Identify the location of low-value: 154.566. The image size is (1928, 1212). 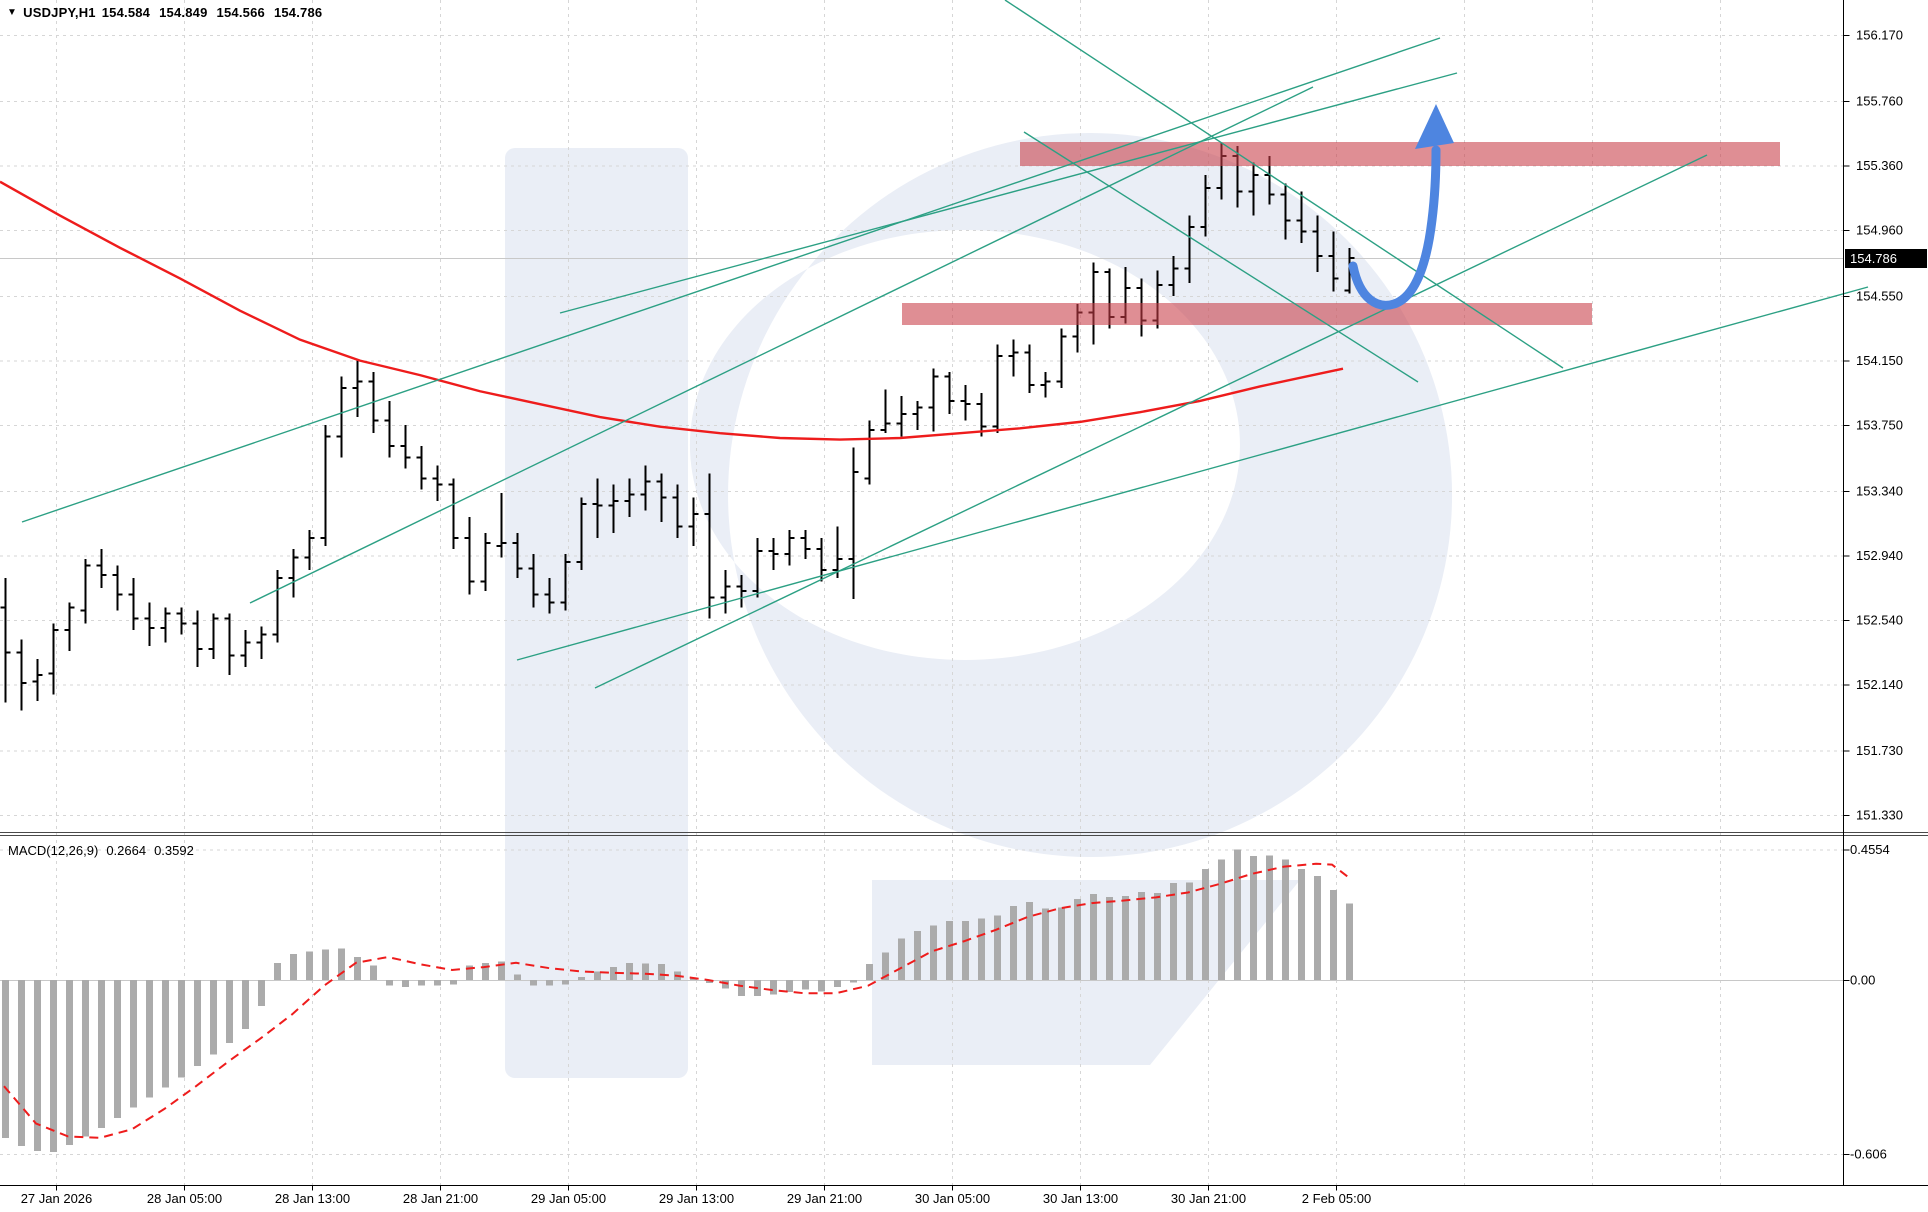
(240, 12).